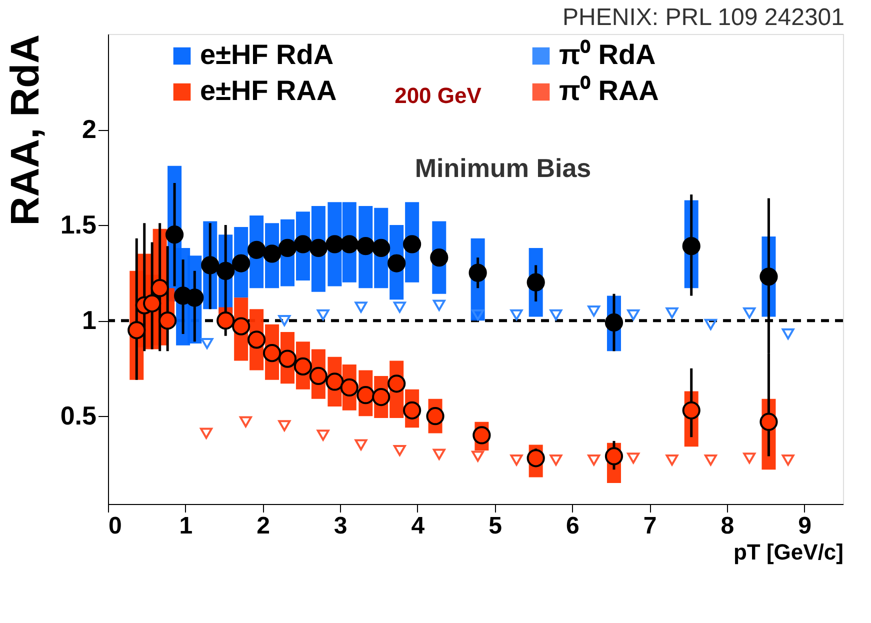 The height and width of the screenshot is (623, 871). I want to click on legend-label: π⁰ RAA, so click(609, 90).